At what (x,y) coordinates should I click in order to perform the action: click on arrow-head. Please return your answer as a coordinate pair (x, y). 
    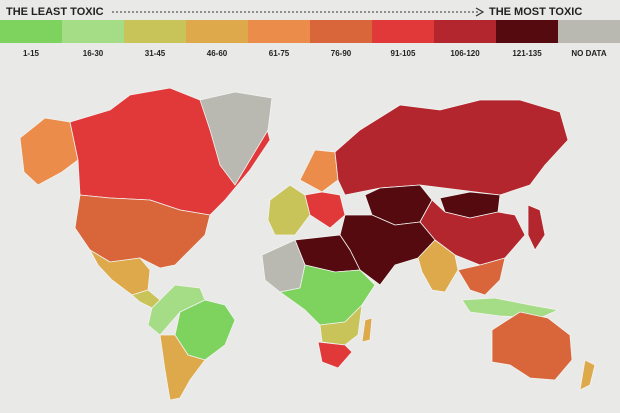
    Looking at the image, I should click on (480, 12).